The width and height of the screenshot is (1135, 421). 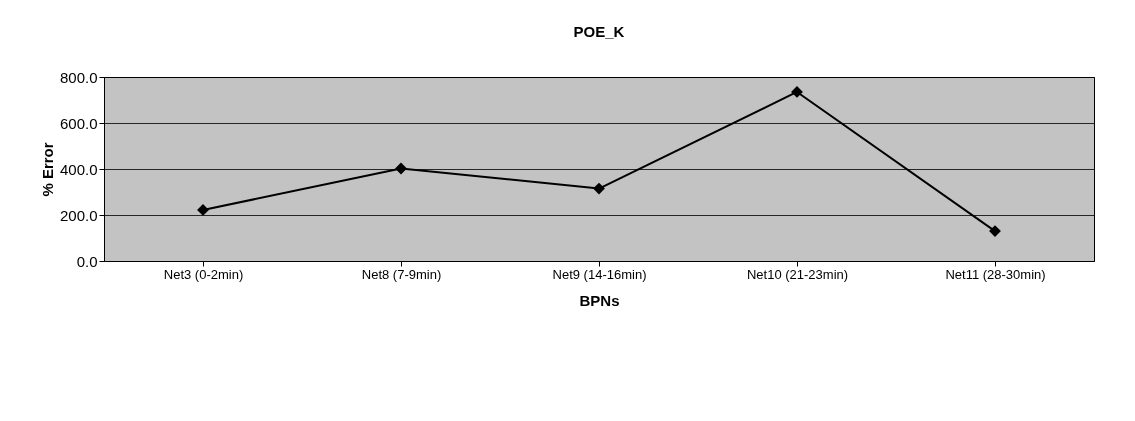 I want to click on x-tick-label: Net10 (21-23min), so click(x=797, y=274).